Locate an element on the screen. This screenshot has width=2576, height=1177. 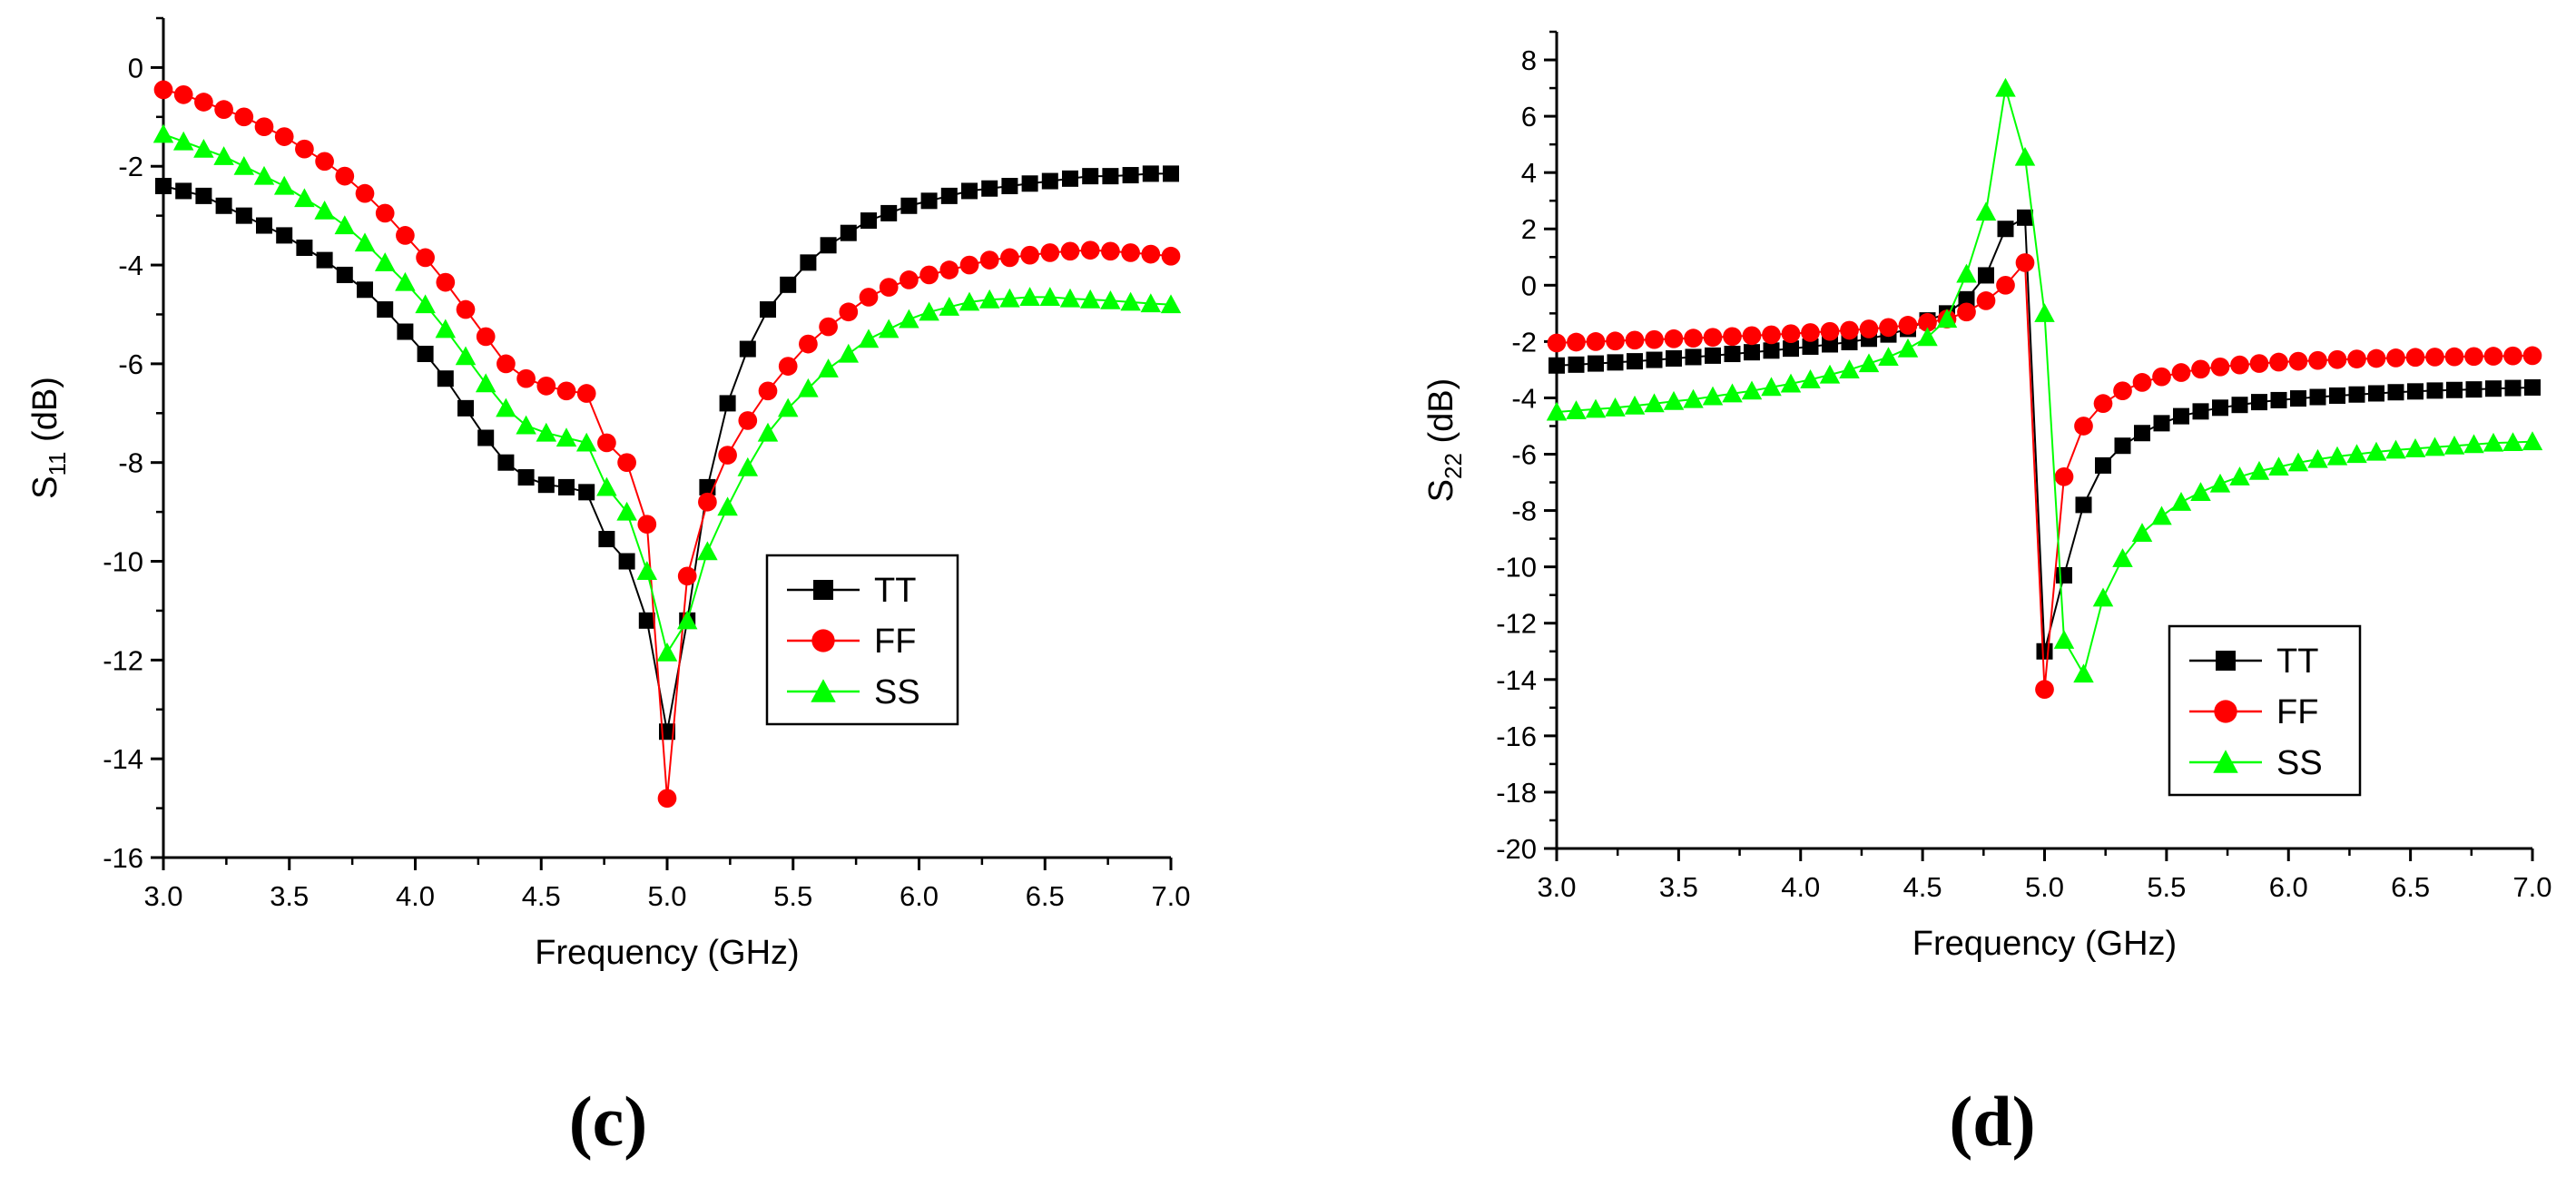
y-axis-title: S22 (dB) is located at coordinates (1444, 440).